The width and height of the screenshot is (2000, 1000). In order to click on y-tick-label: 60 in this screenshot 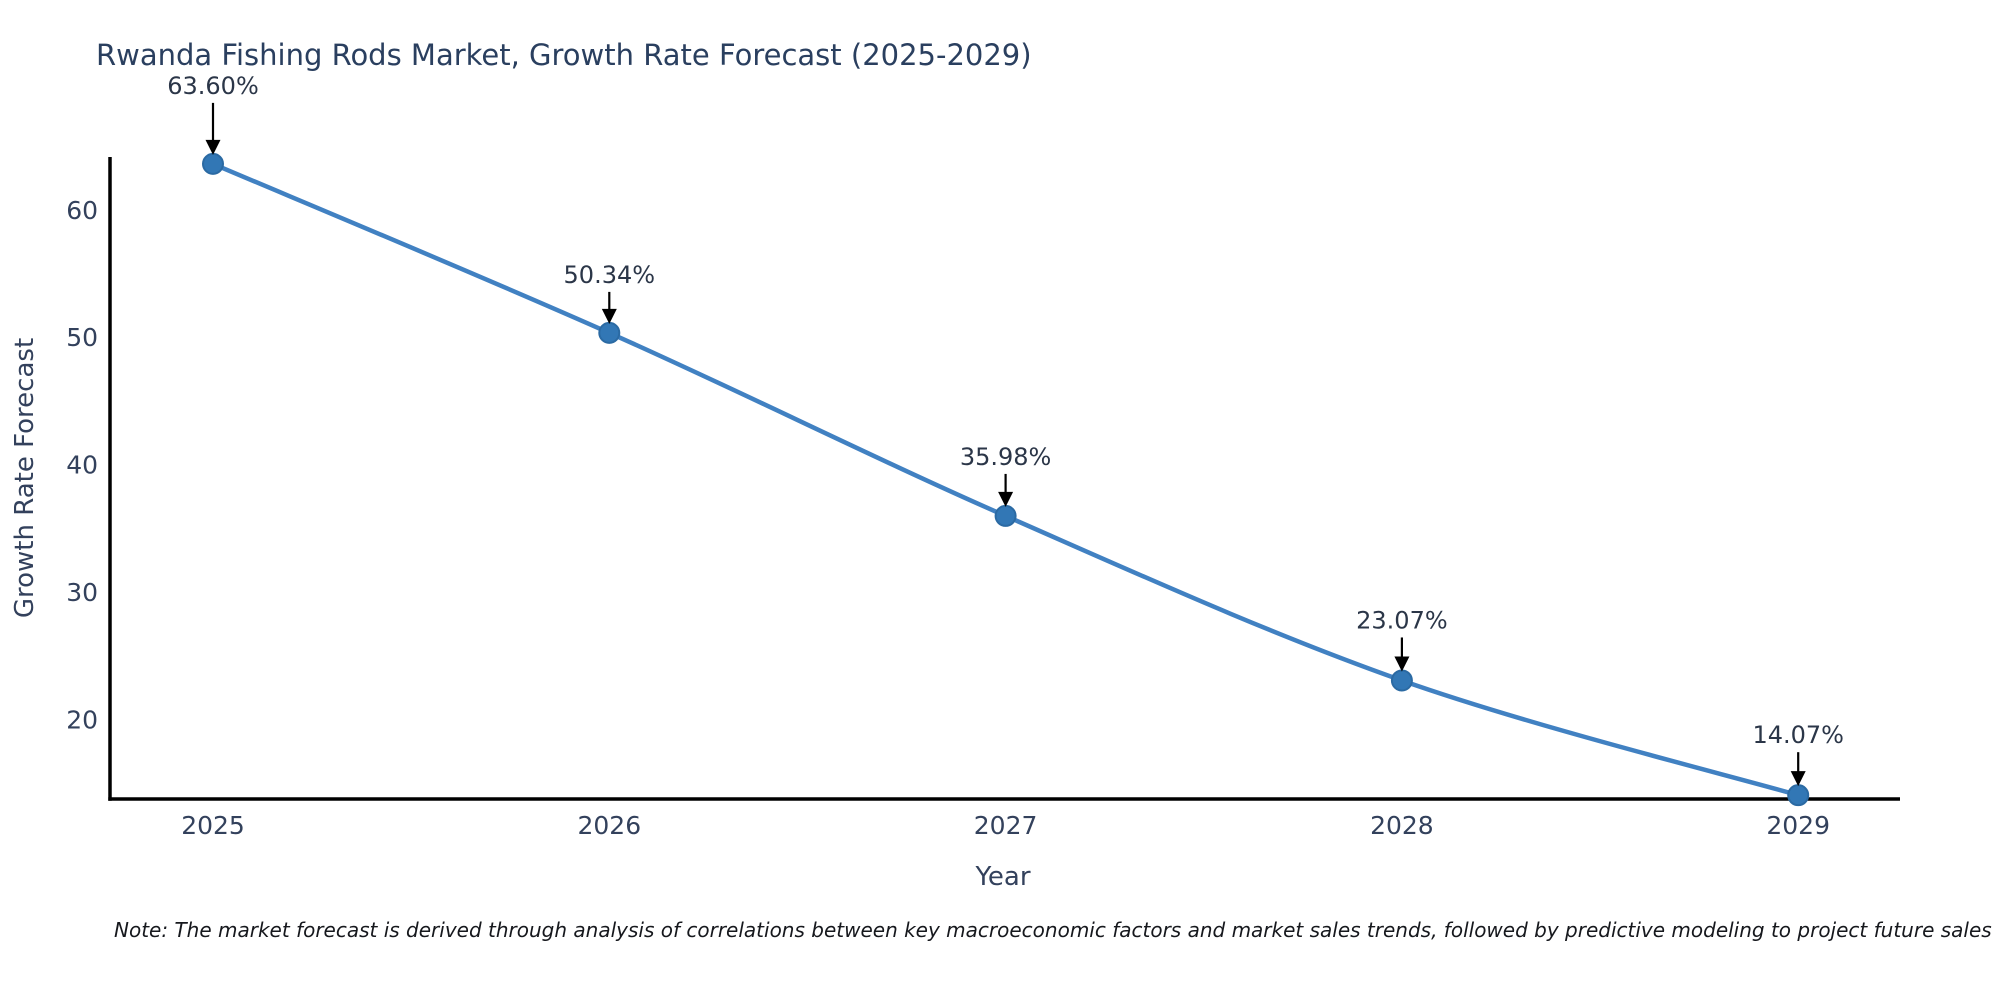, I will do `click(82, 210)`.